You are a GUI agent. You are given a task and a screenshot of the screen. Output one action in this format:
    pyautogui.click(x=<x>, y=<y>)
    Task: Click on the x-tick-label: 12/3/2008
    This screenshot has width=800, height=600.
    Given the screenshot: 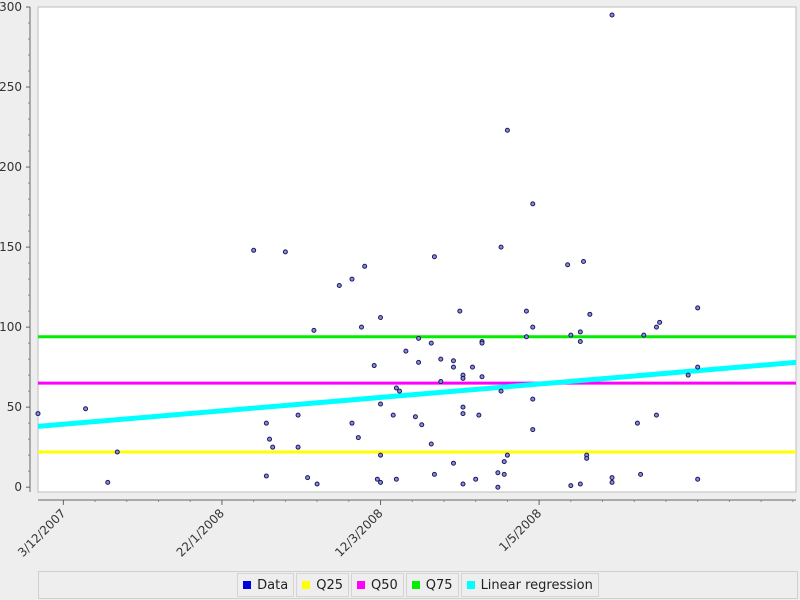 What is the action you would take?
    pyautogui.click(x=358, y=532)
    